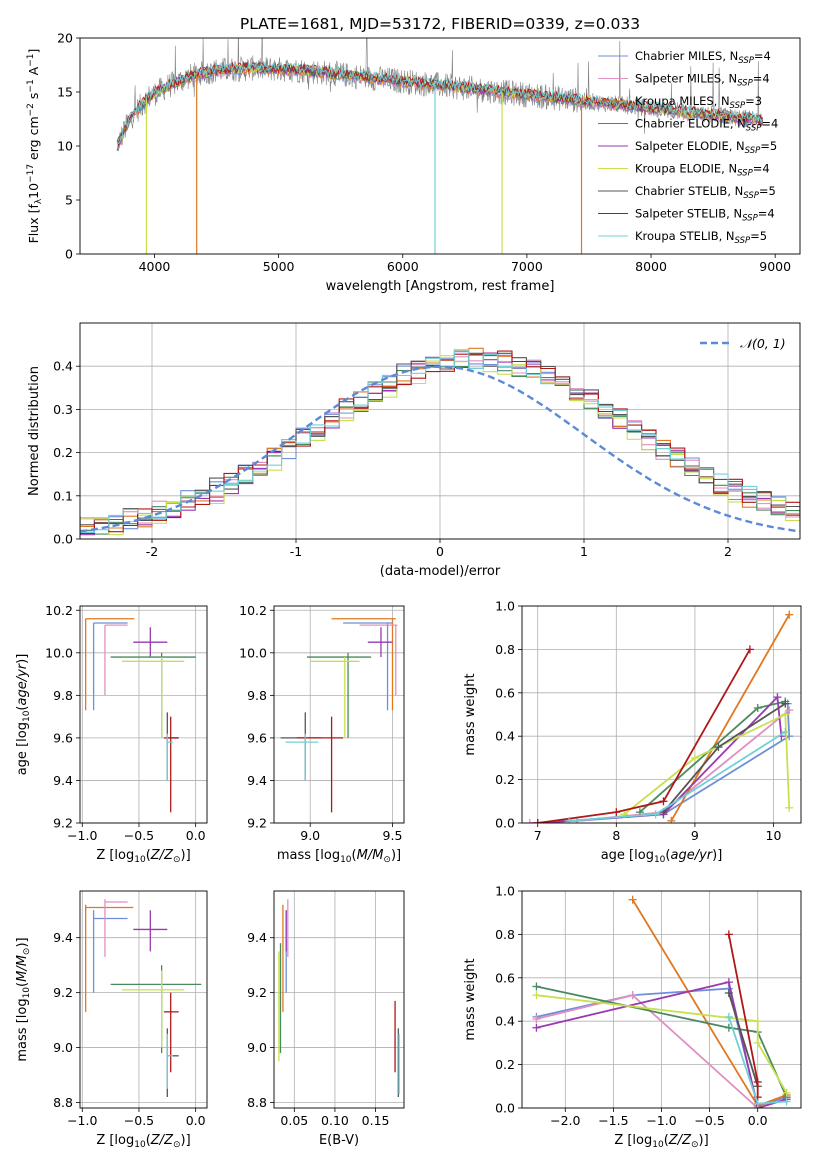 The height and width of the screenshot is (1170, 819). What do you see at coordinates (702, 170) in the screenshot?
I see `legend-label-kroupa_elodie: Kroupa ELODIE, NSSP=4` at bounding box center [702, 170].